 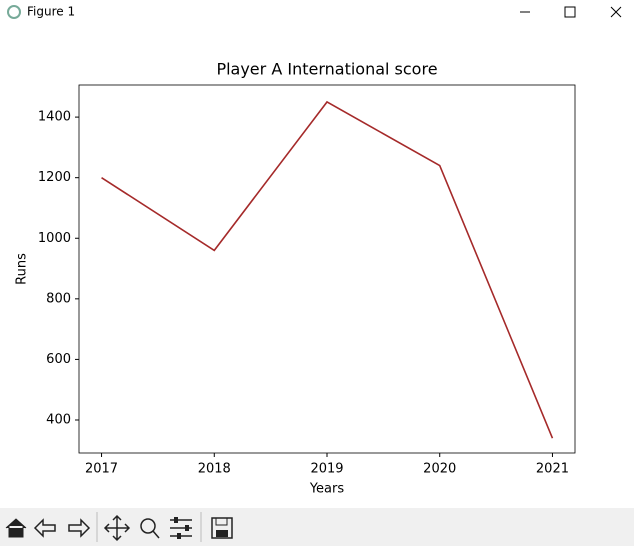 What do you see at coordinates (326, 469) in the screenshot?
I see `x-tick-label: 2019` at bounding box center [326, 469].